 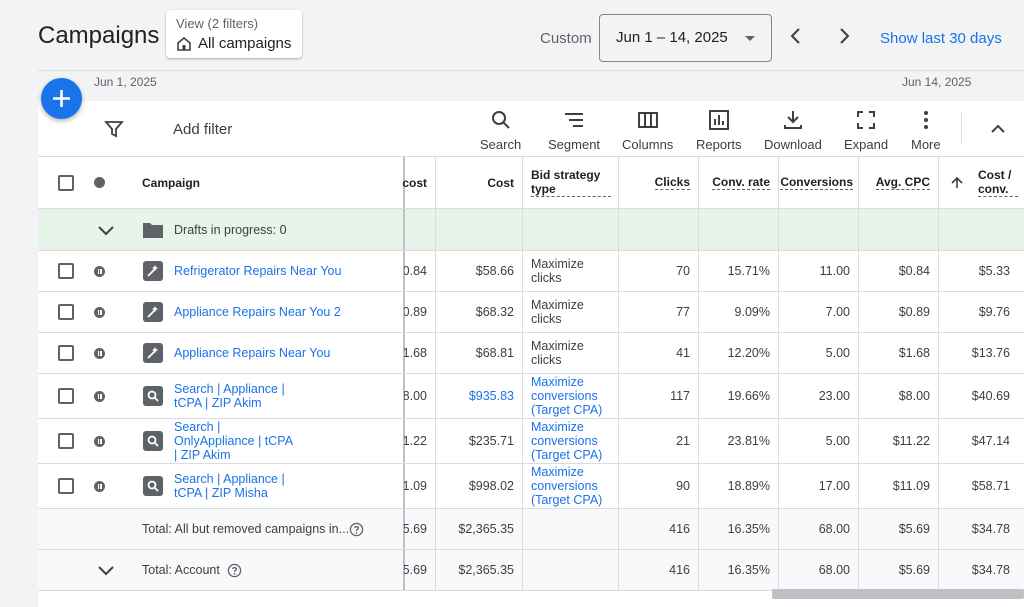 I want to click on timeline-strip: Jun 1, 2025 Jun 14, 2025, so click(x=531, y=85).